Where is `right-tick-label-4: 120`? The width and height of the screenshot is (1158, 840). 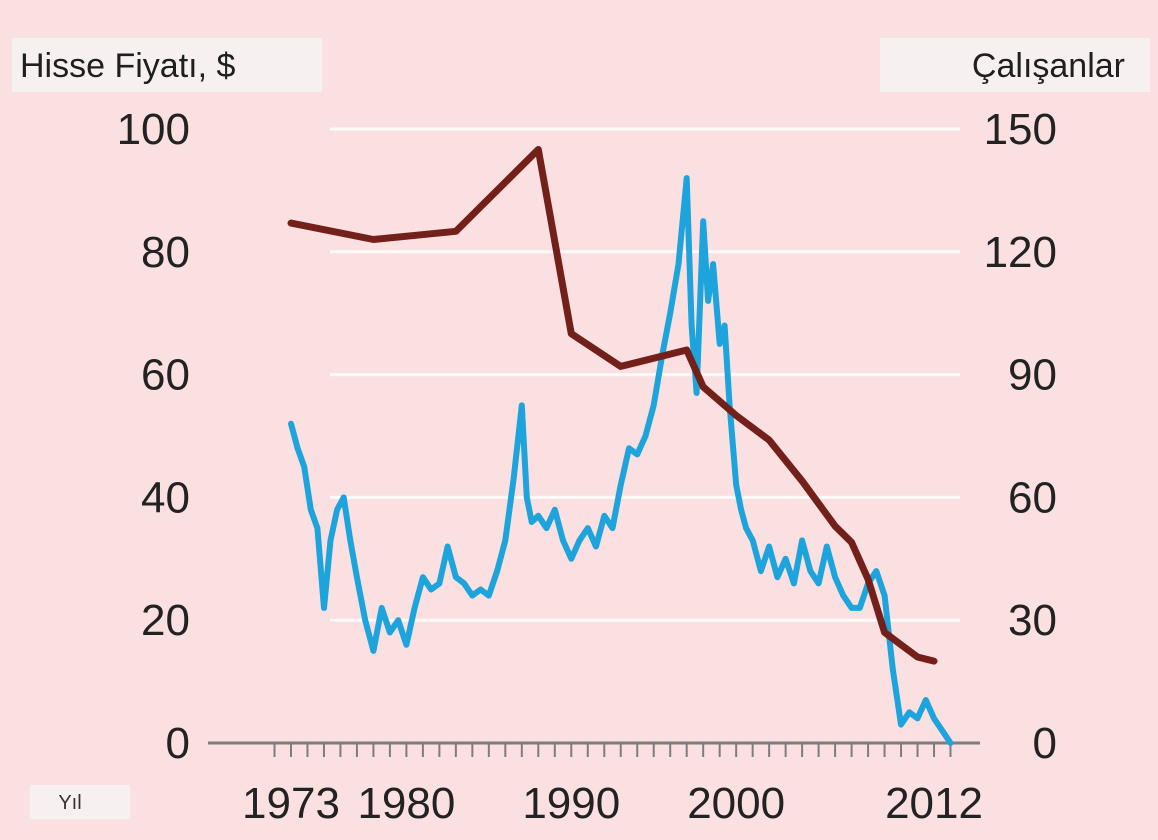
right-tick-label-4: 120 is located at coordinates (1020, 252).